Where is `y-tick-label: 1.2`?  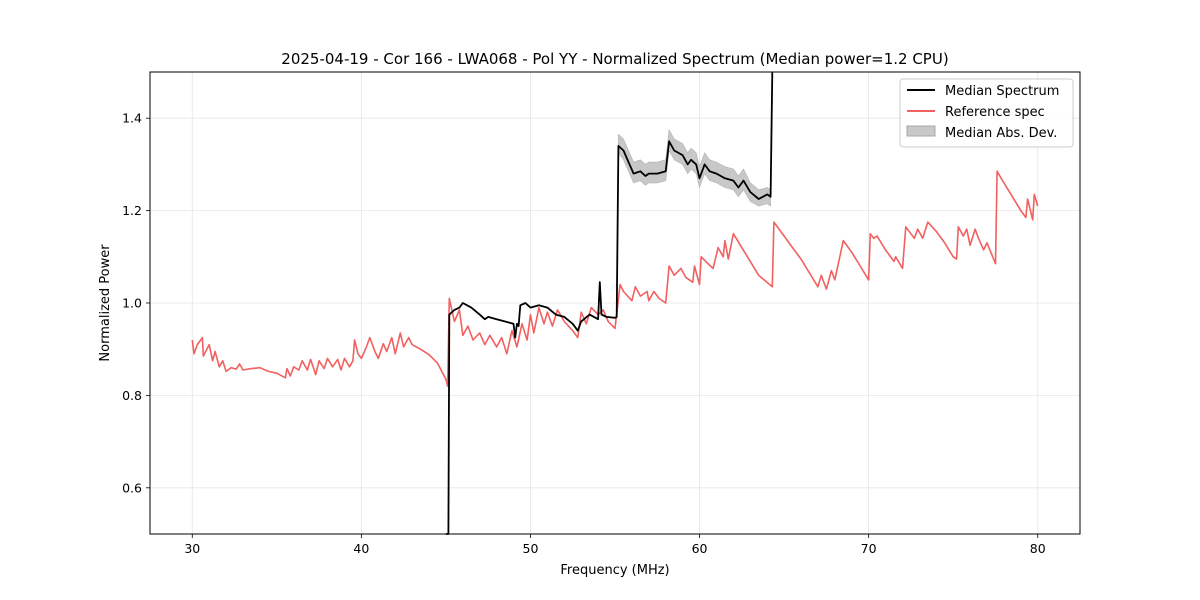 y-tick-label: 1.2 is located at coordinates (132, 210).